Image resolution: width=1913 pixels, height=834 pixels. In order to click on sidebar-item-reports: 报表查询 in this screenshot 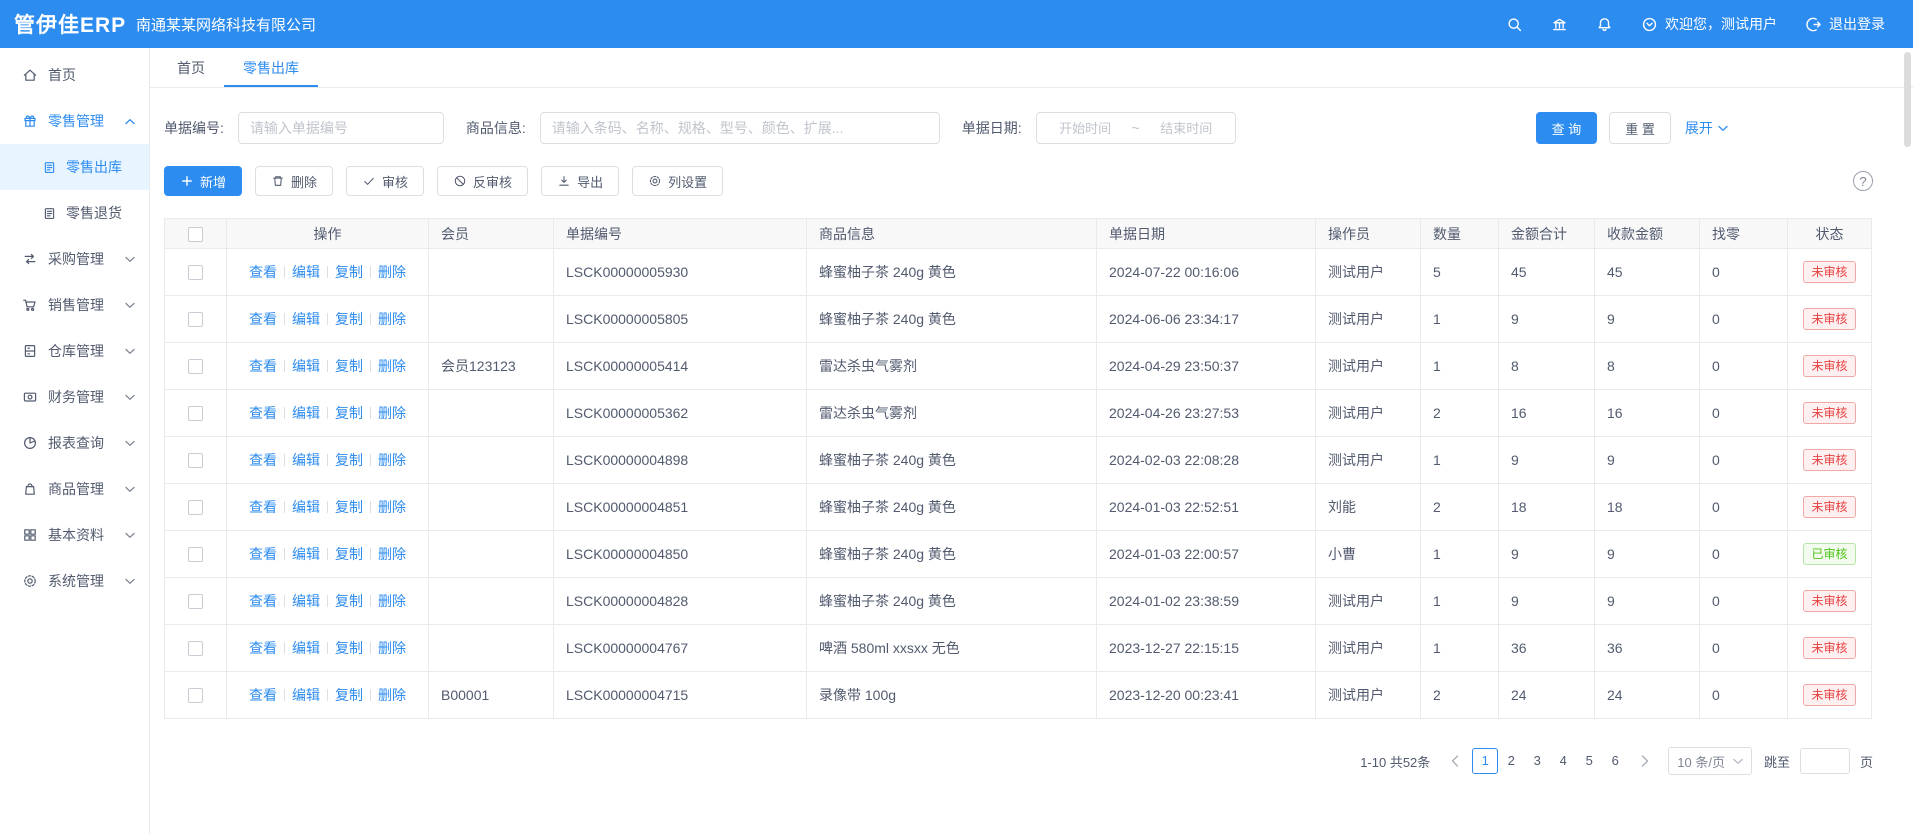, I will do `click(74, 443)`.